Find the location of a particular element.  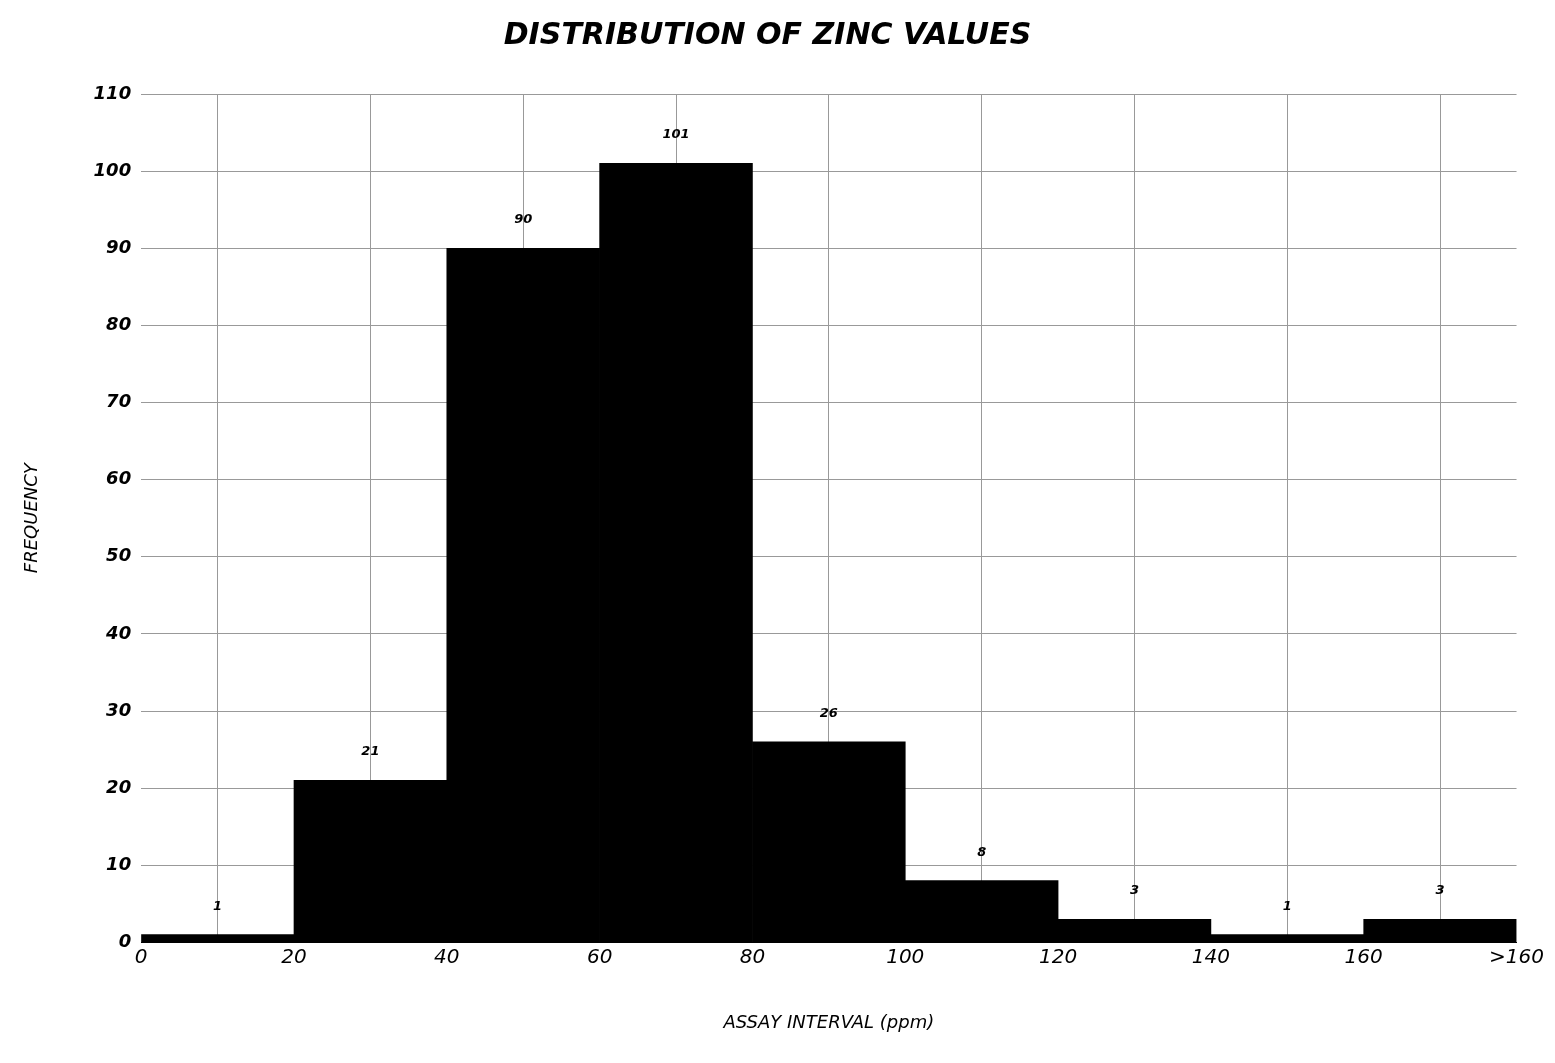

data-label: 26 is located at coordinates (828, 712).